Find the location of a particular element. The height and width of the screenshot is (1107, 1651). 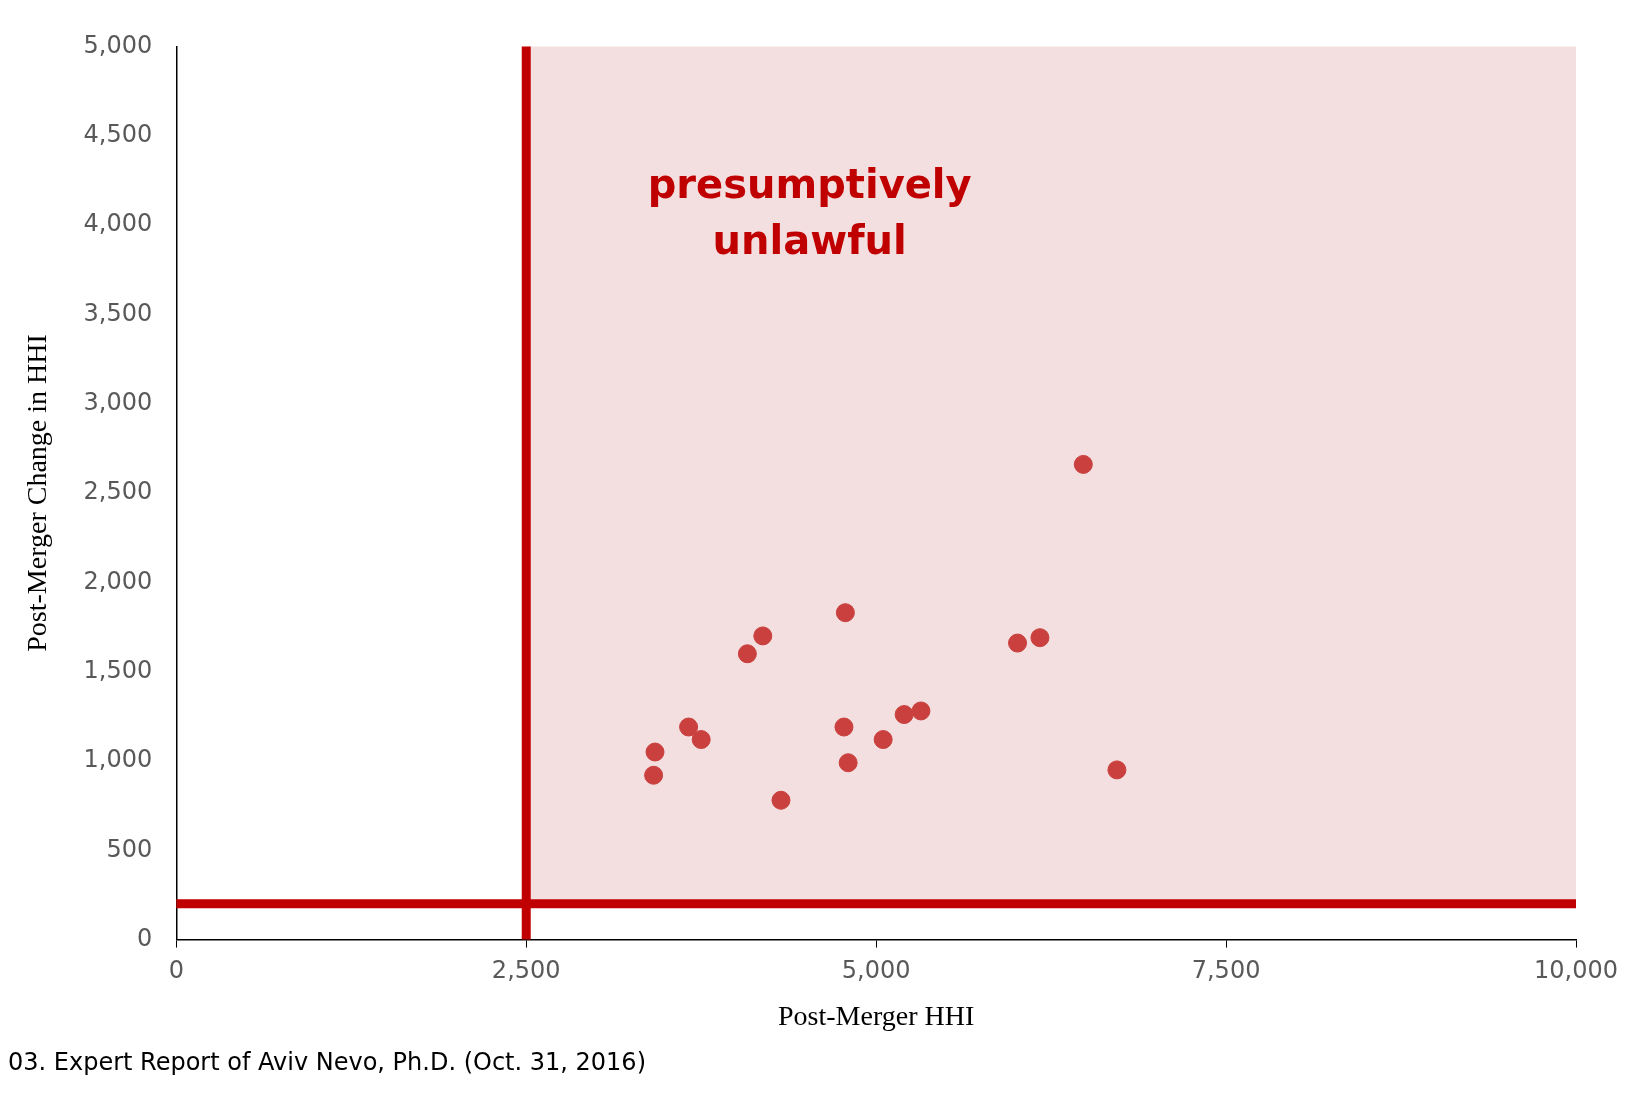

y-tick-label: 5,000 is located at coordinates (118, 44).